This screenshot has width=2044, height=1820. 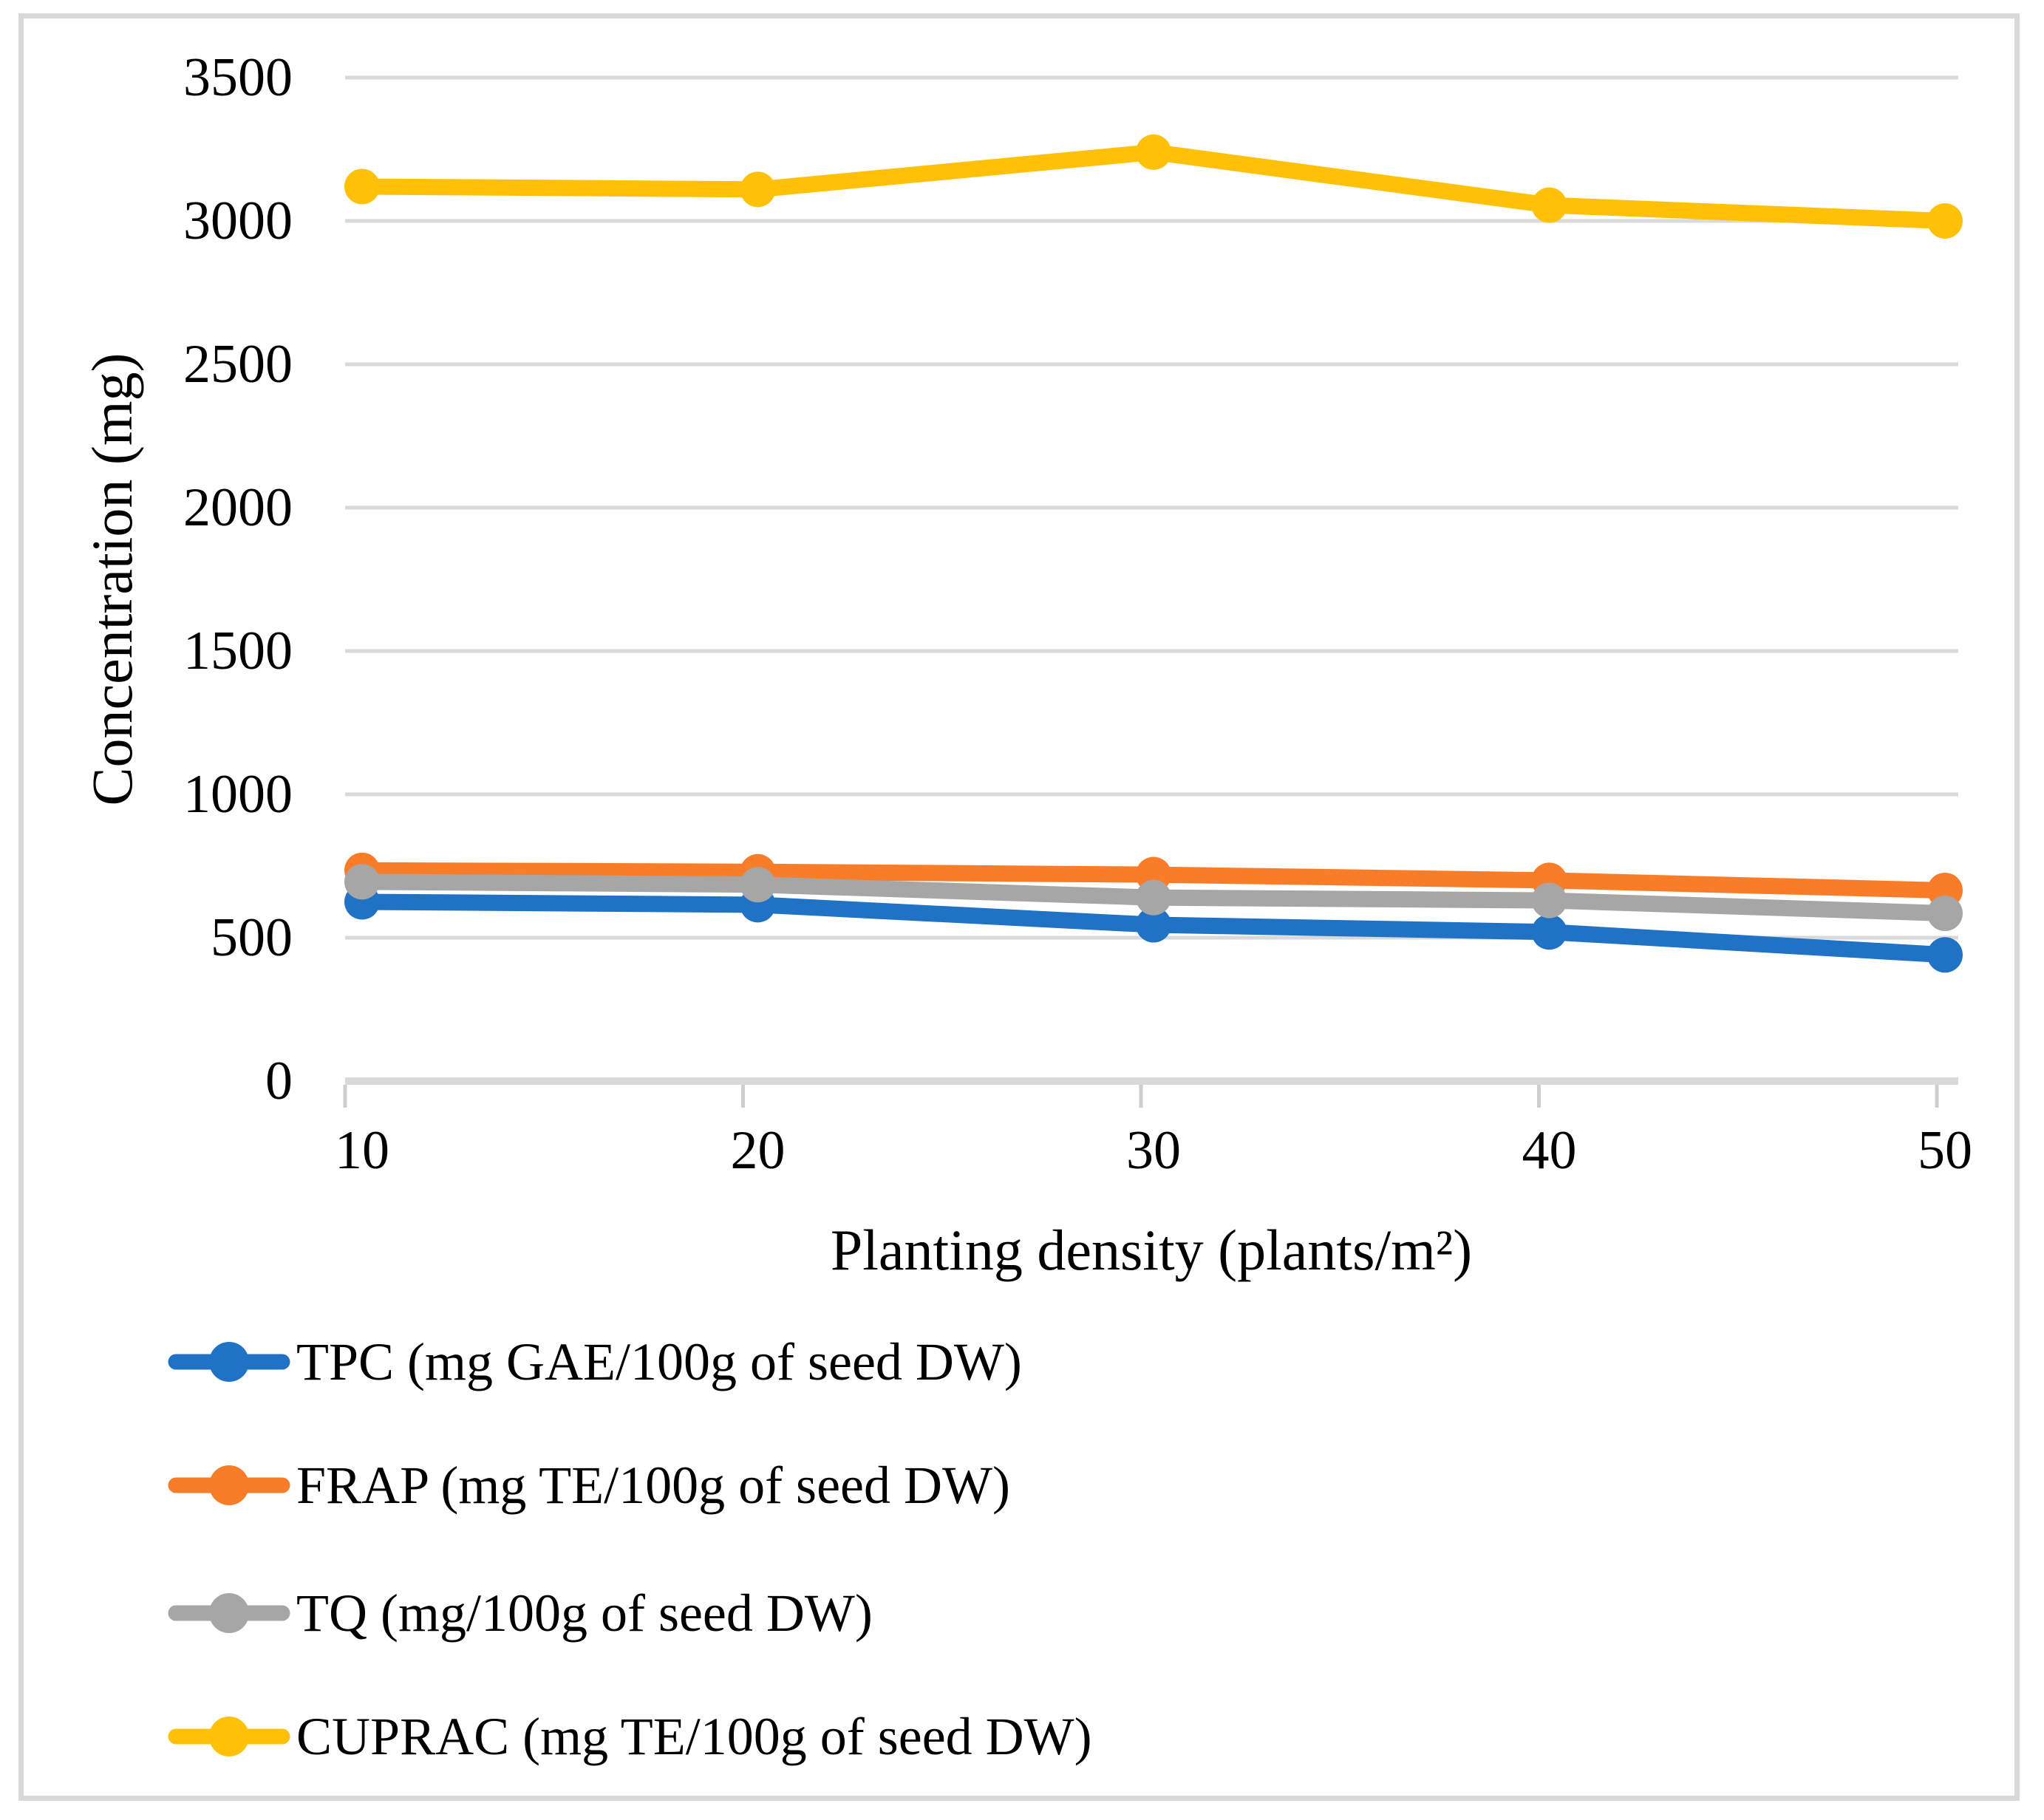 I want to click on legend-item-cuprac: CUPRAC (mg TE/100g of seed DW), so click(x=630, y=1736).